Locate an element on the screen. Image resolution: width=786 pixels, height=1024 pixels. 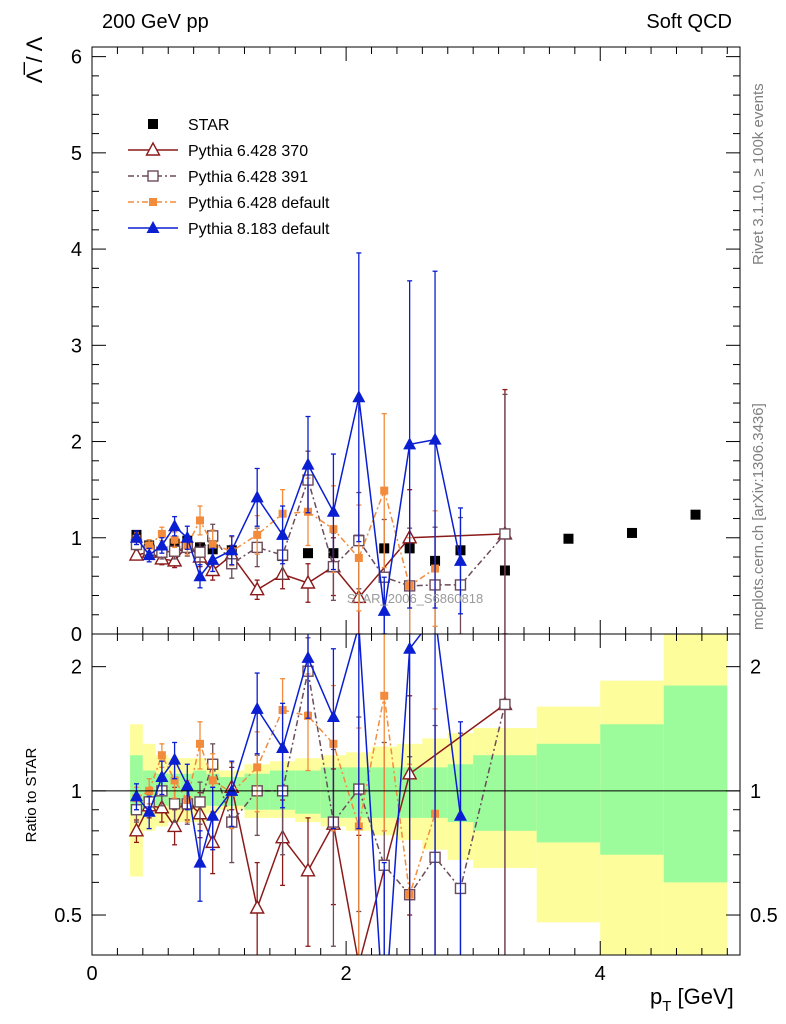
legend-item-star: STAR is located at coordinates (188, 125).